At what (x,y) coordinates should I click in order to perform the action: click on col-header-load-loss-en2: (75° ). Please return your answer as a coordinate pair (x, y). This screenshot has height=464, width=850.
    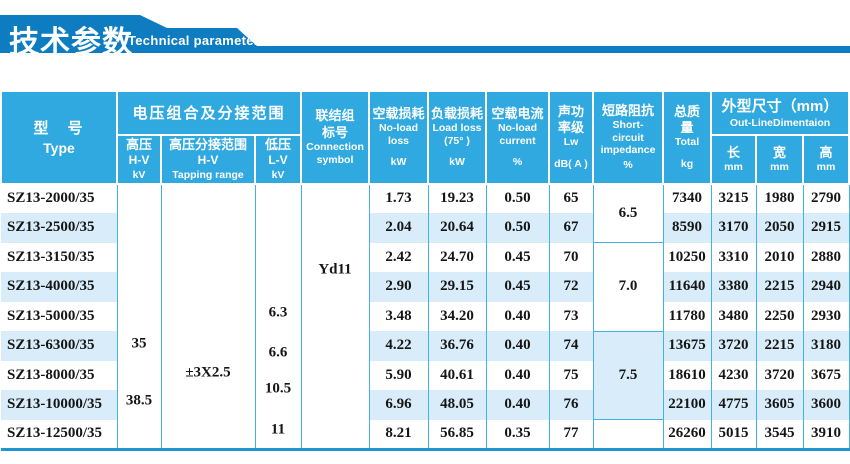
    Looking at the image, I should click on (457, 140).